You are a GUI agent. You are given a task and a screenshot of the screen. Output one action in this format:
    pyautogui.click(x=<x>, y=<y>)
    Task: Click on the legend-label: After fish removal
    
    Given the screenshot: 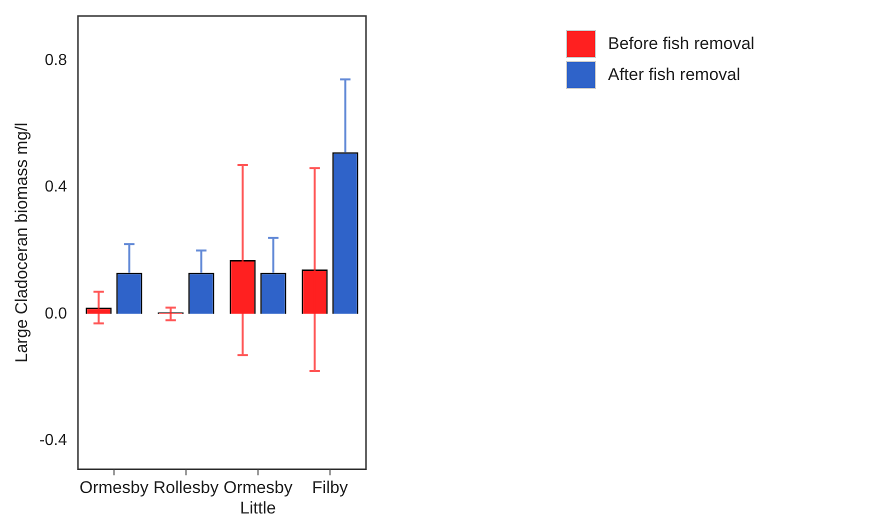 What is the action you would take?
    pyautogui.click(x=674, y=74)
    